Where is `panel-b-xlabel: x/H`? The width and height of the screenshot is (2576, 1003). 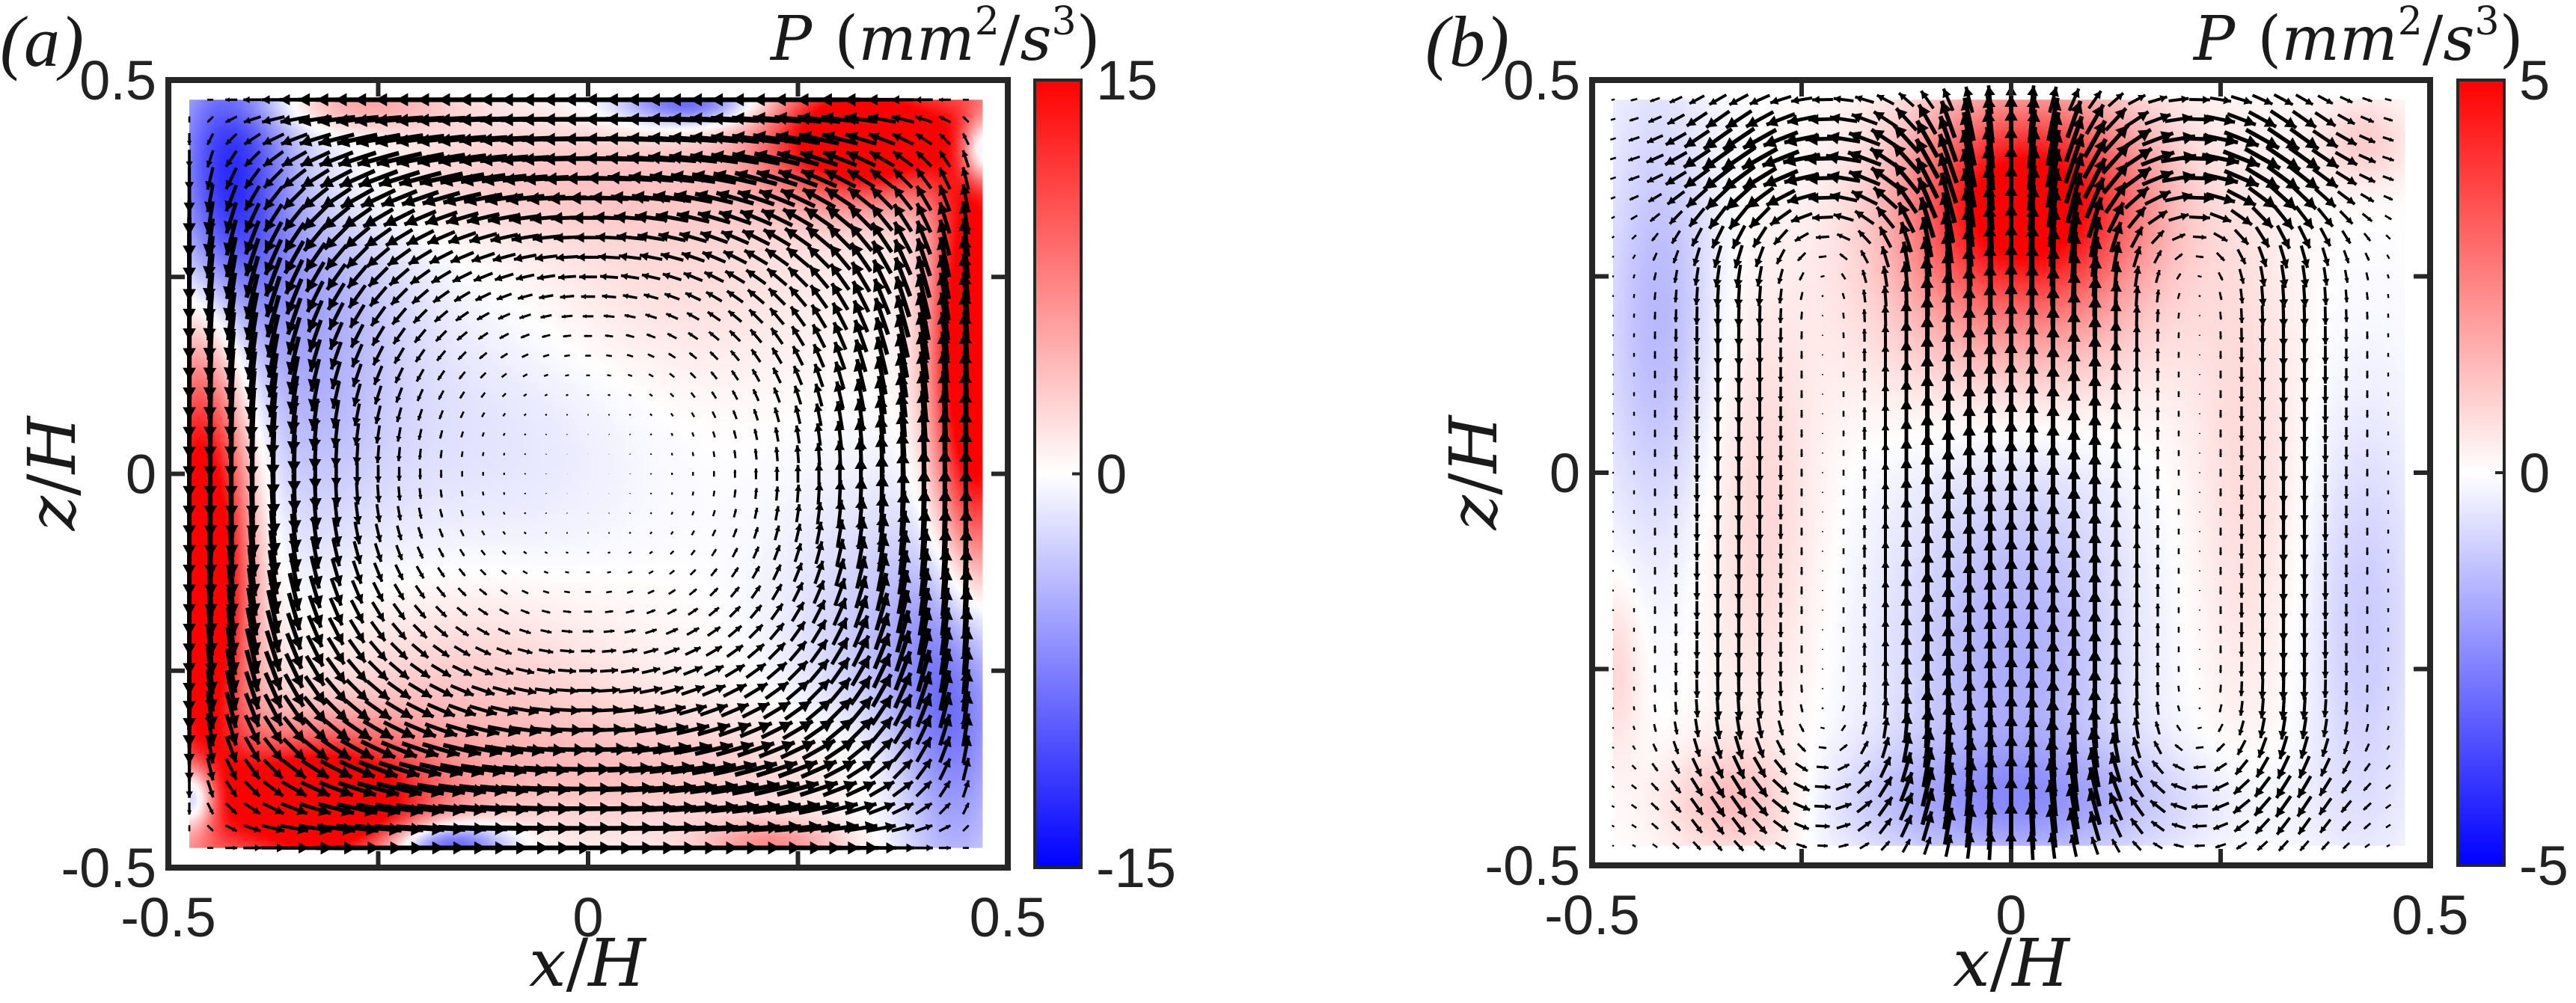
panel-b-xlabel: x/H is located at coordinates (2012, 963).